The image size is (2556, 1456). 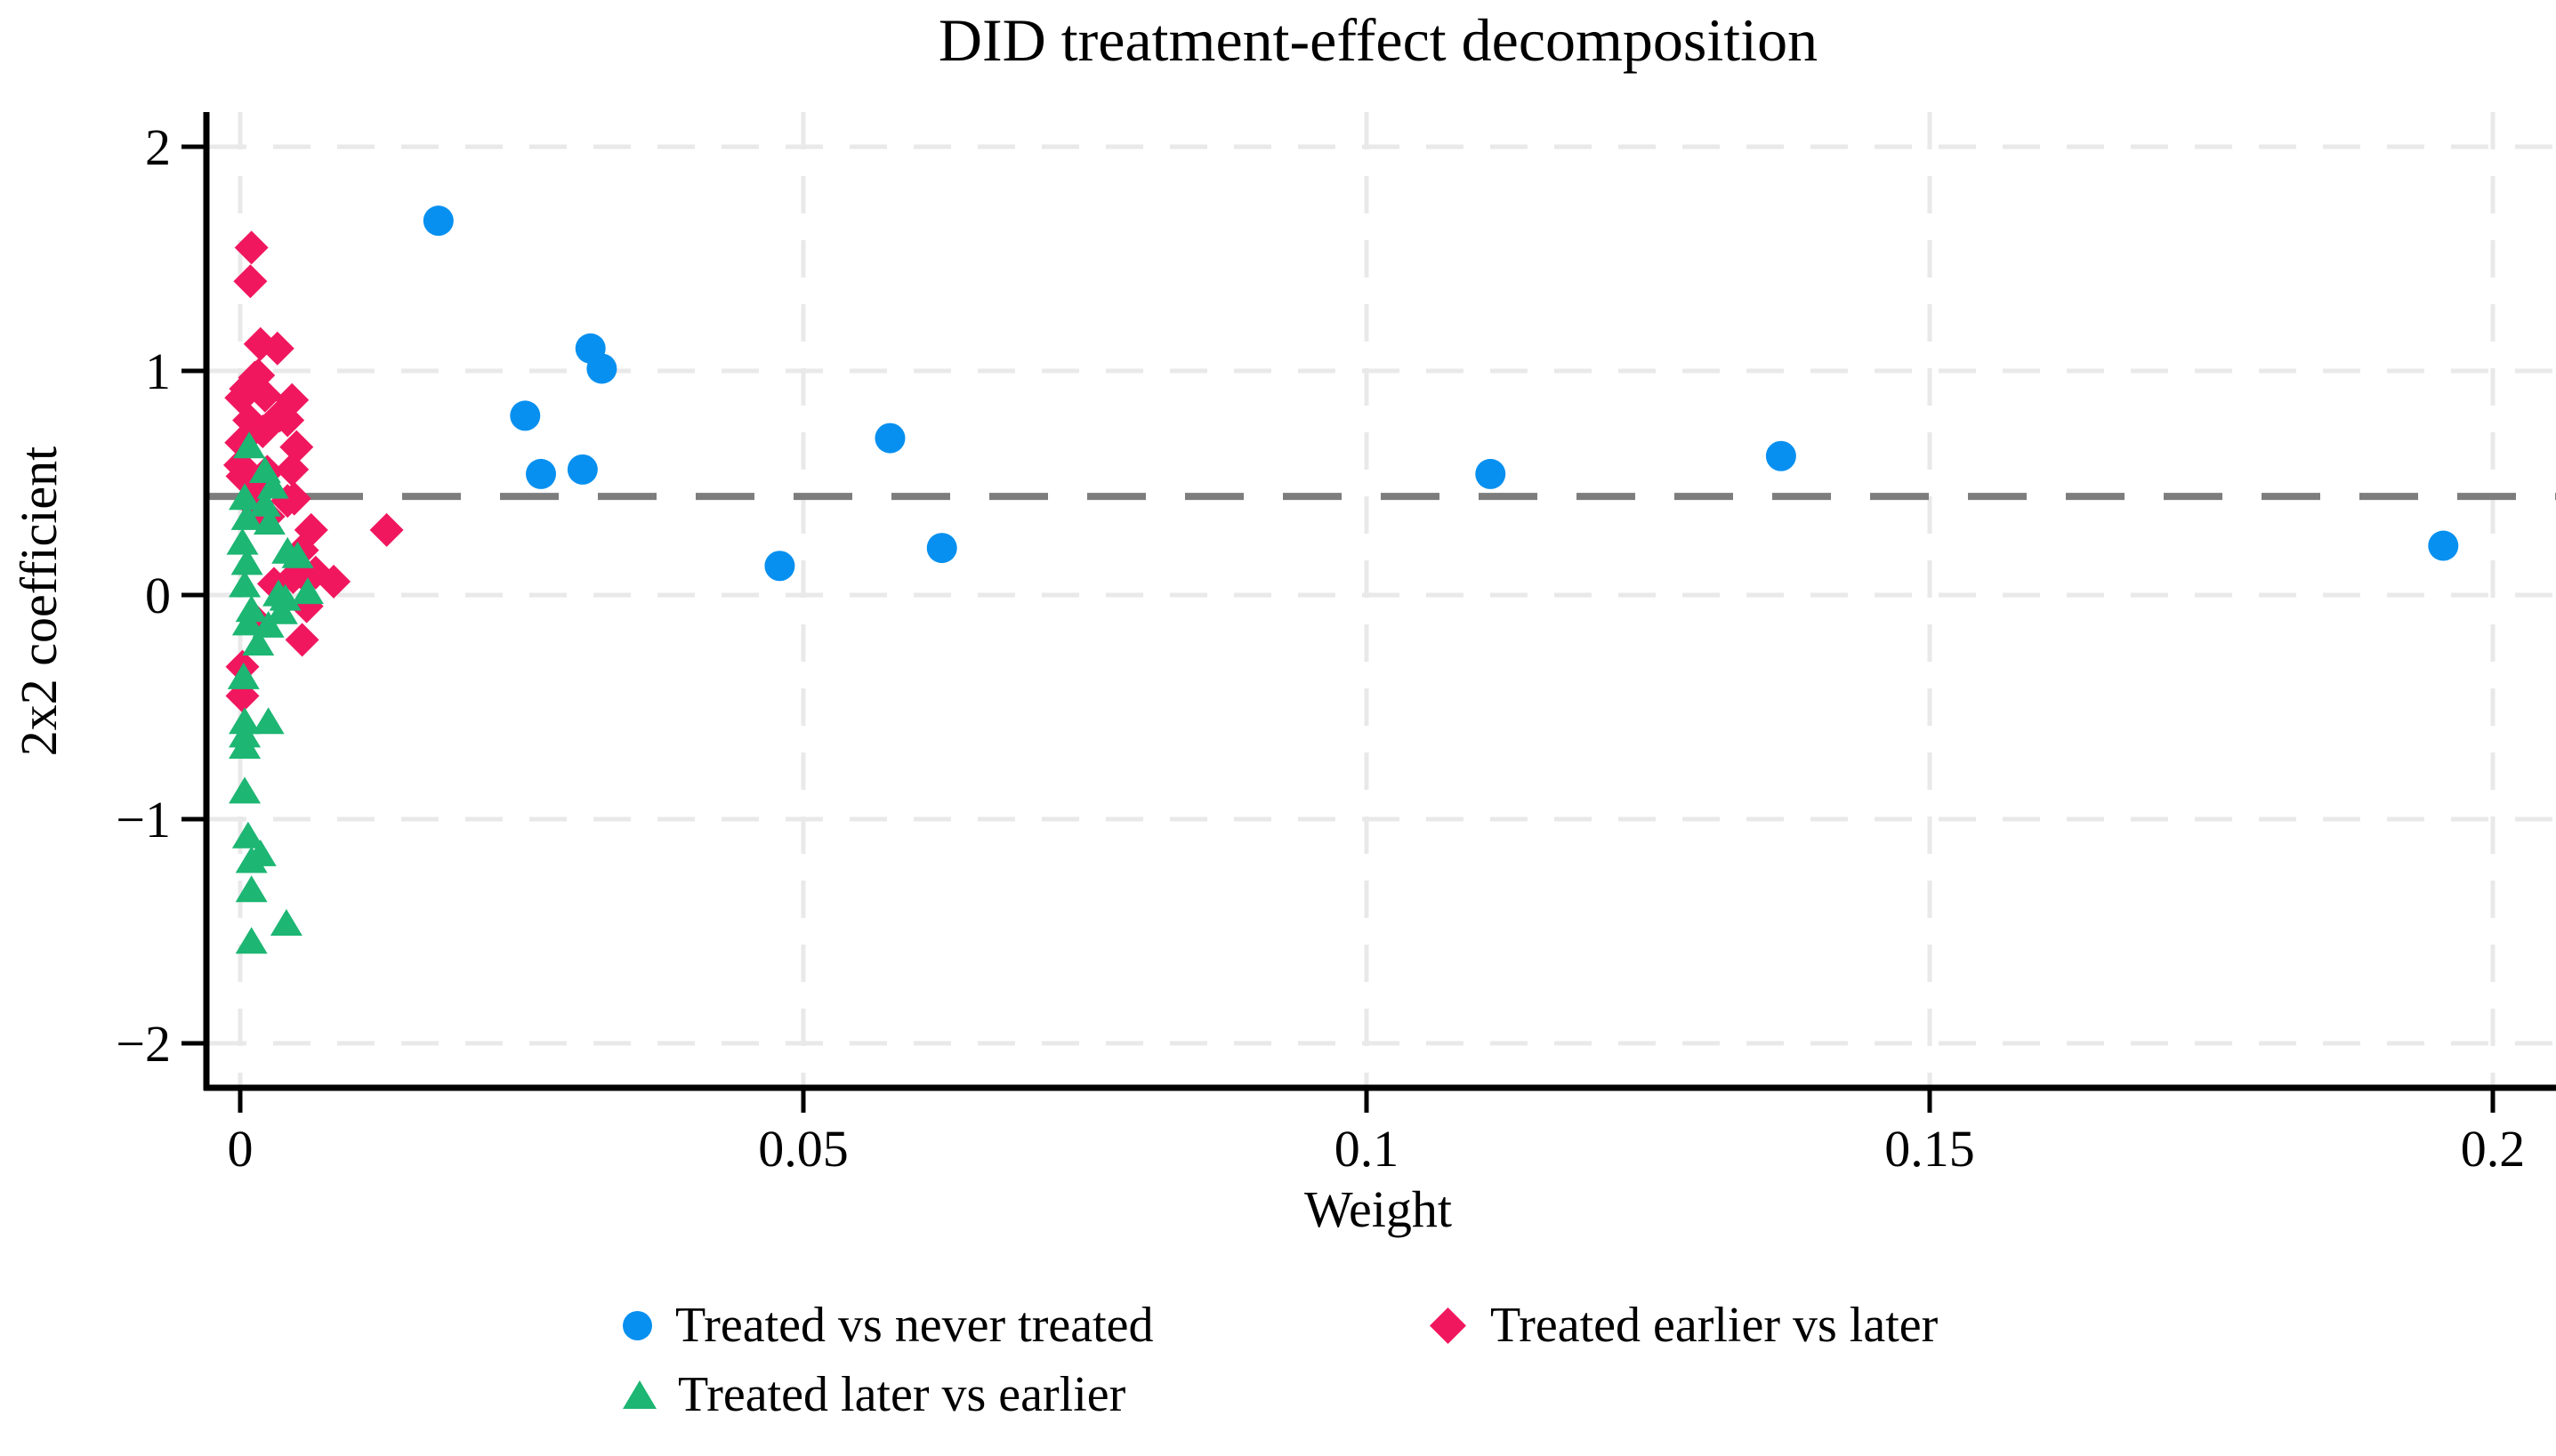 I want to click on legend-label: Treated vs never treated, so click(x=914, y=1325).